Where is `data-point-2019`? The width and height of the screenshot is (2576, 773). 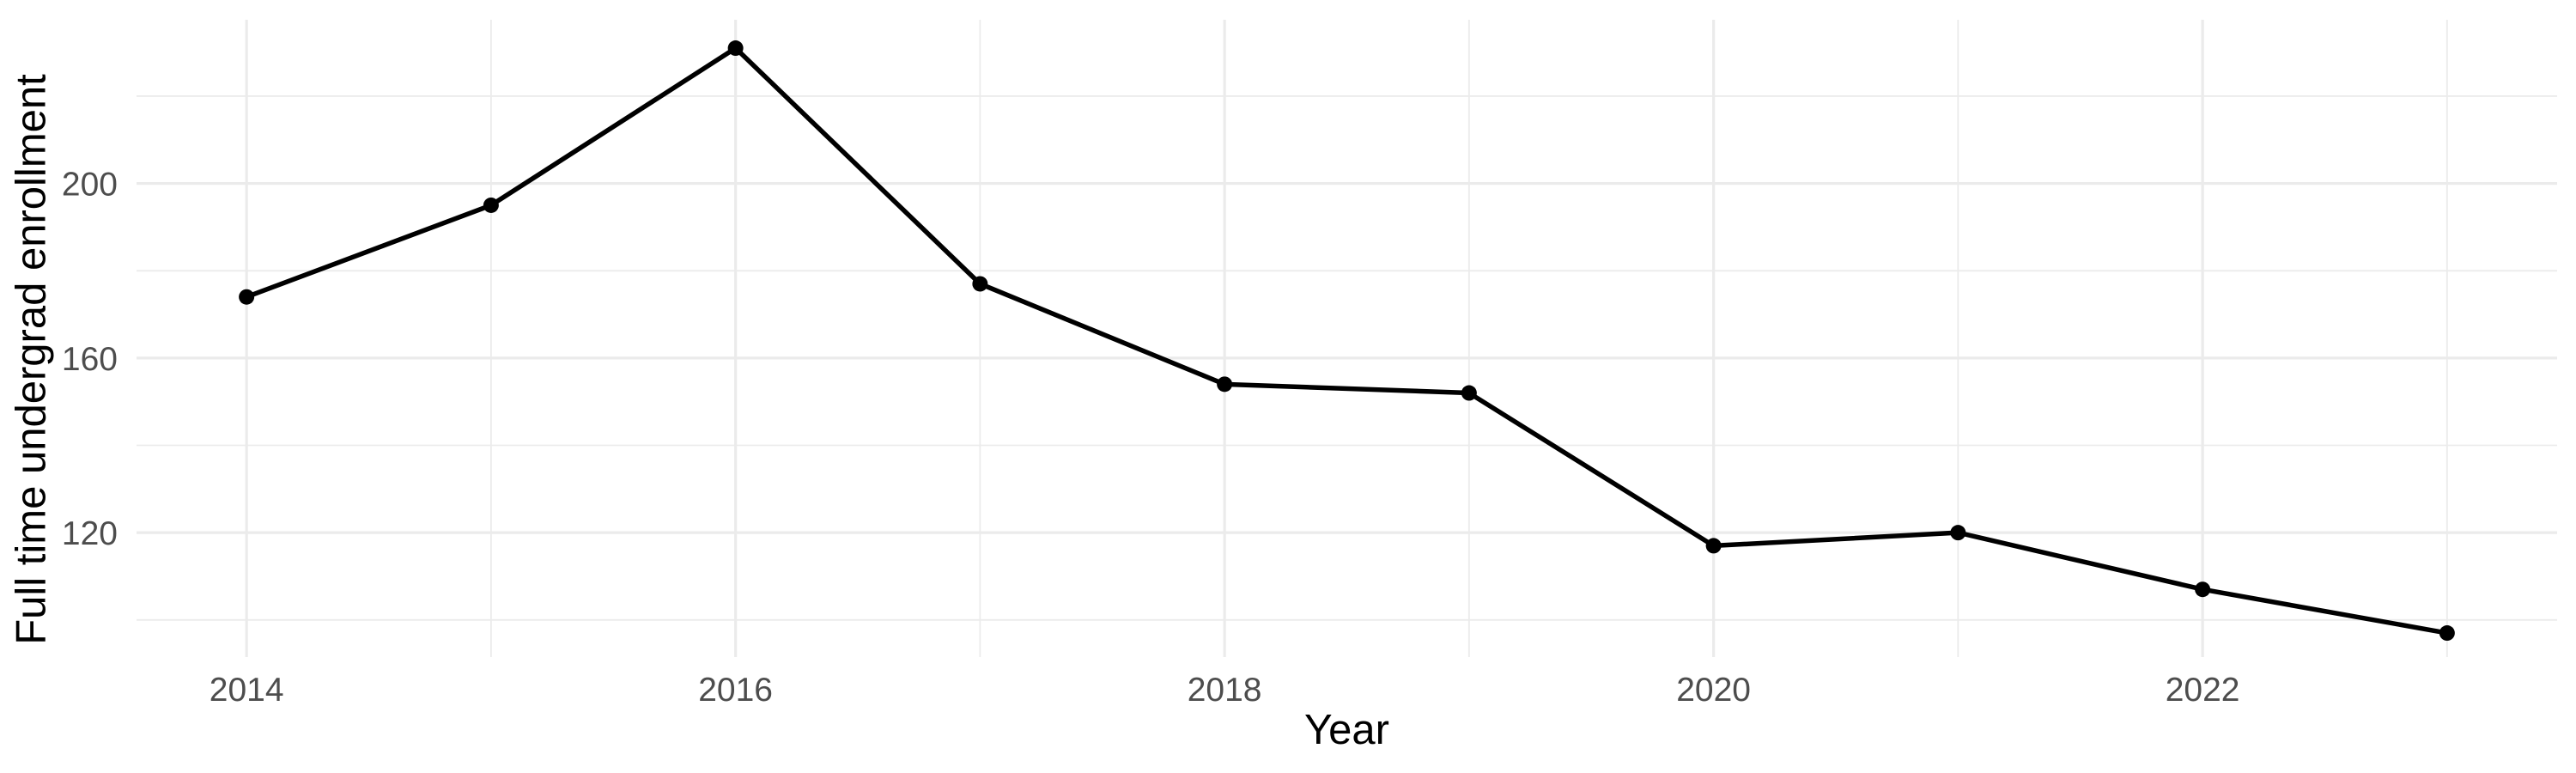
data-point-2019 is located at coordinates (1469, 393).